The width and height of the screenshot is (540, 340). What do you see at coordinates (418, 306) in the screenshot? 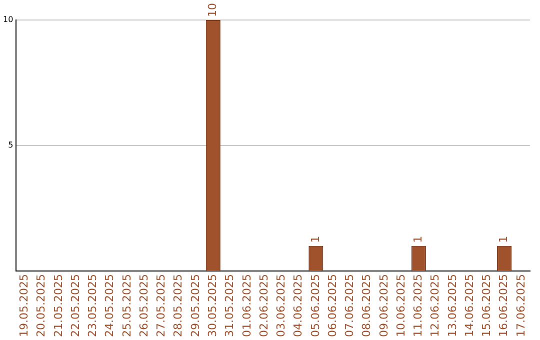
I see `x-tick-label: 11.06.2025` at bounding box center [418, 306].